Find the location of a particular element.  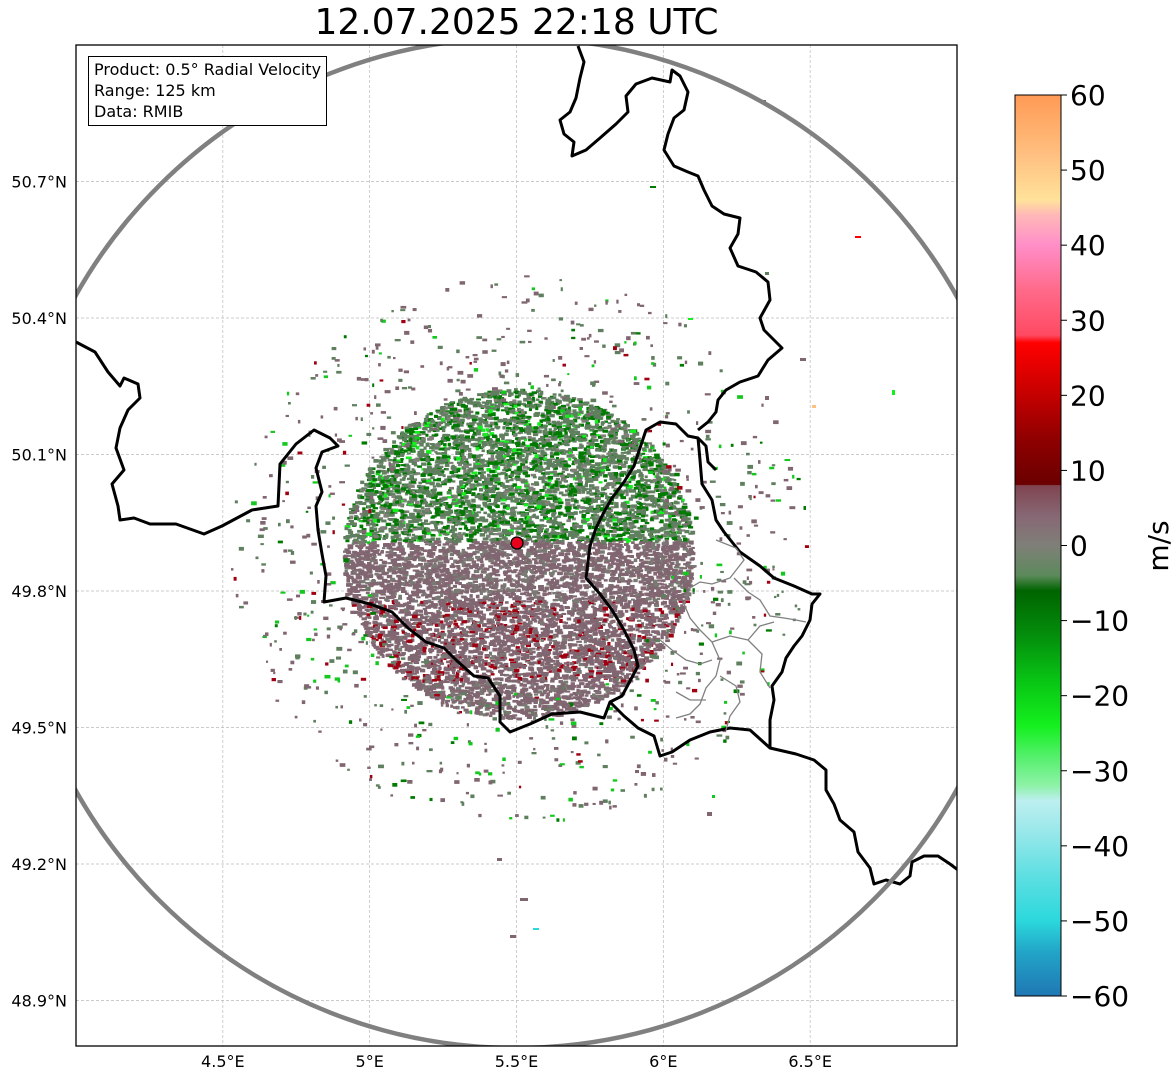

lat-tick-label: 49.8°N is located at coordinates (39, 591).